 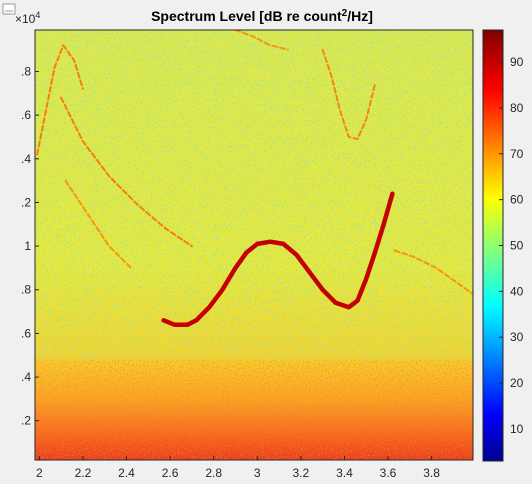 What do you see at coordinates (261, 40) in the screenshot?
I see `spectral-track-faint-arc-top` at bounding box center [261, 40].